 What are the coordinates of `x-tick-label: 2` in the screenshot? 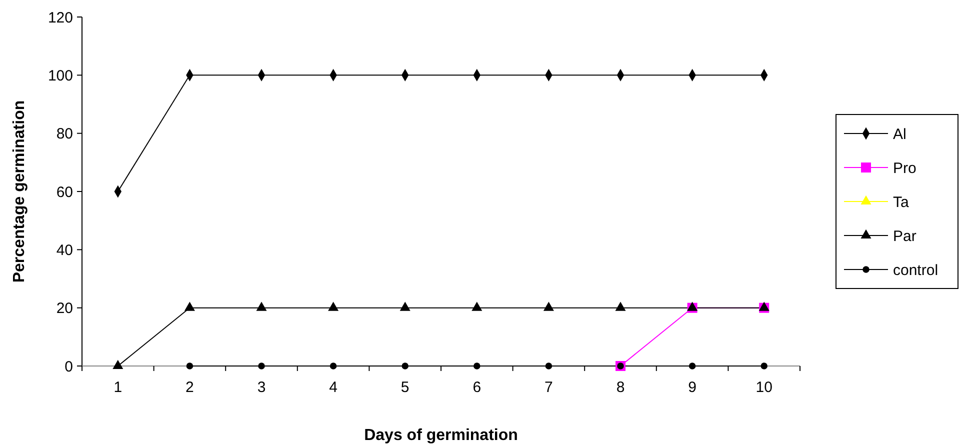 It's located at (190, 387).